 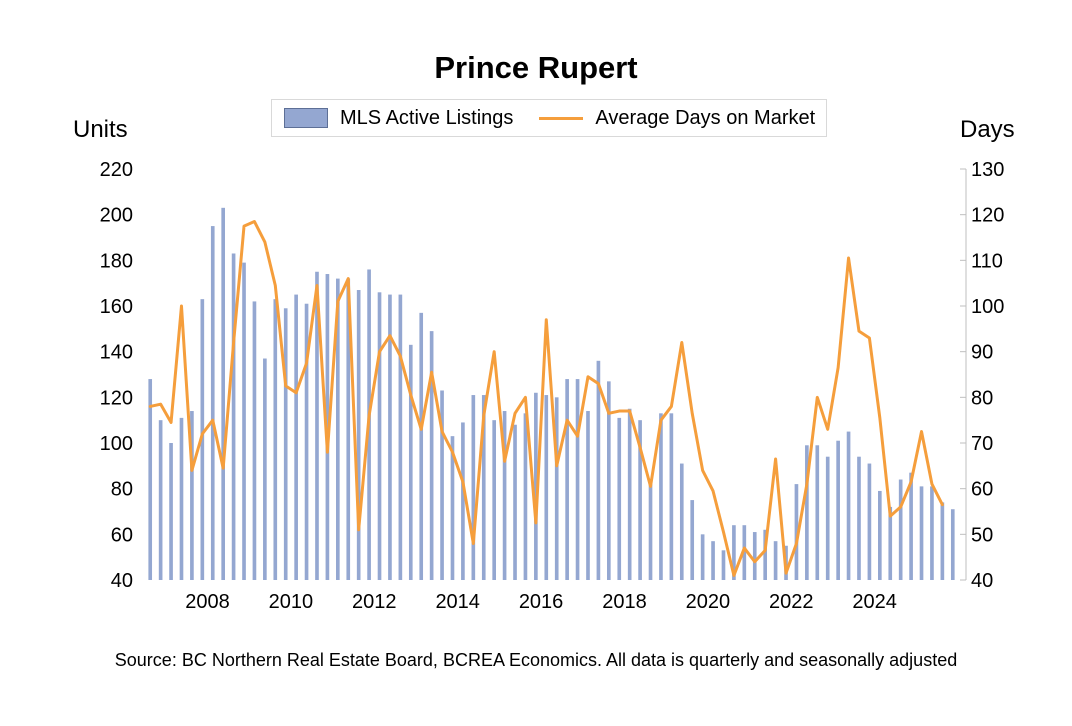 What do you see at coordinates (116, 261) in the screenshot?
I see `left-tick-label: 180` at bounding box center [116, 261].